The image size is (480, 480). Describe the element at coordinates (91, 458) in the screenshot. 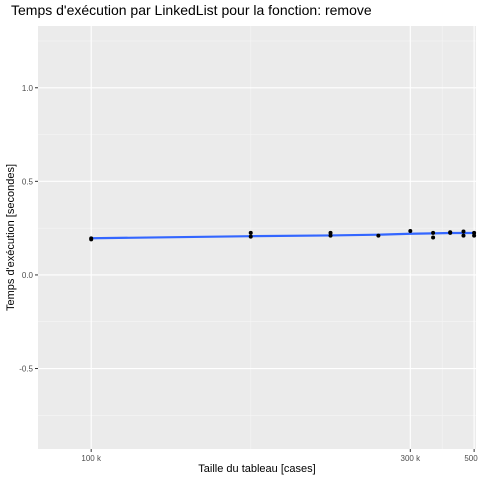

I see `x-tick-label: 100 k` at that location.